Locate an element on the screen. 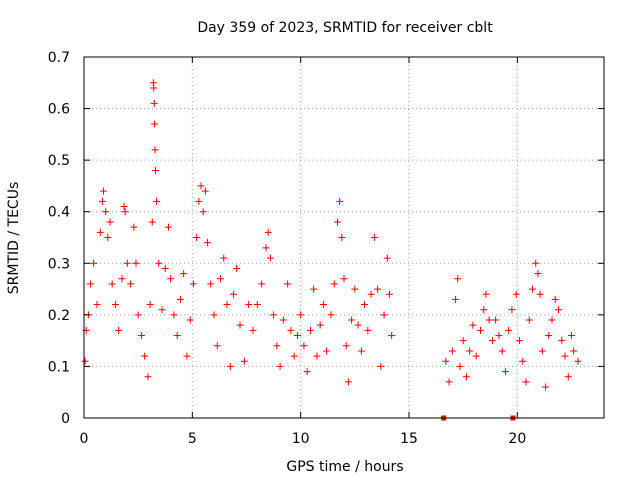  y-tick-label: 0.7 is located at coordinates (59, 58).